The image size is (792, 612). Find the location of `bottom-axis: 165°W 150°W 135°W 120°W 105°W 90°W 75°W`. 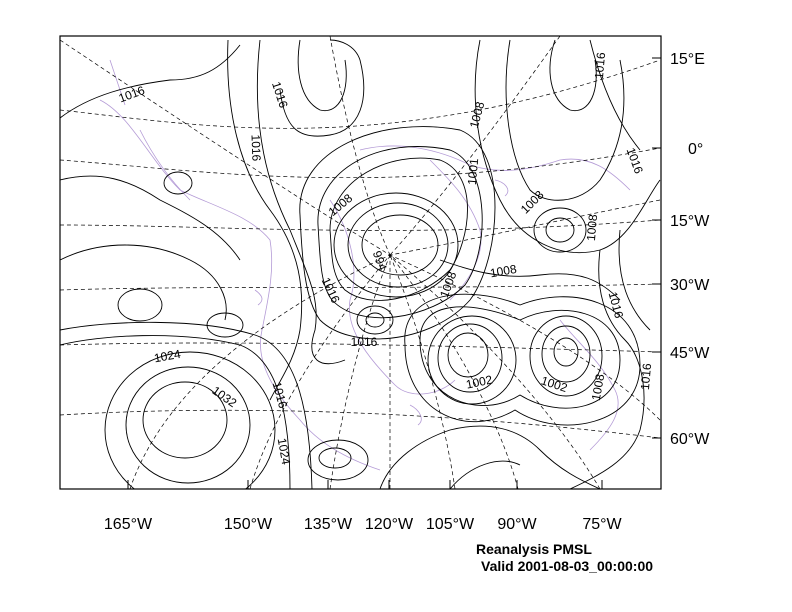

bottom-axis: 165°W 150°W 135°W 120°W 105°W 90°W 75°W is located at coordinates (363, 506).